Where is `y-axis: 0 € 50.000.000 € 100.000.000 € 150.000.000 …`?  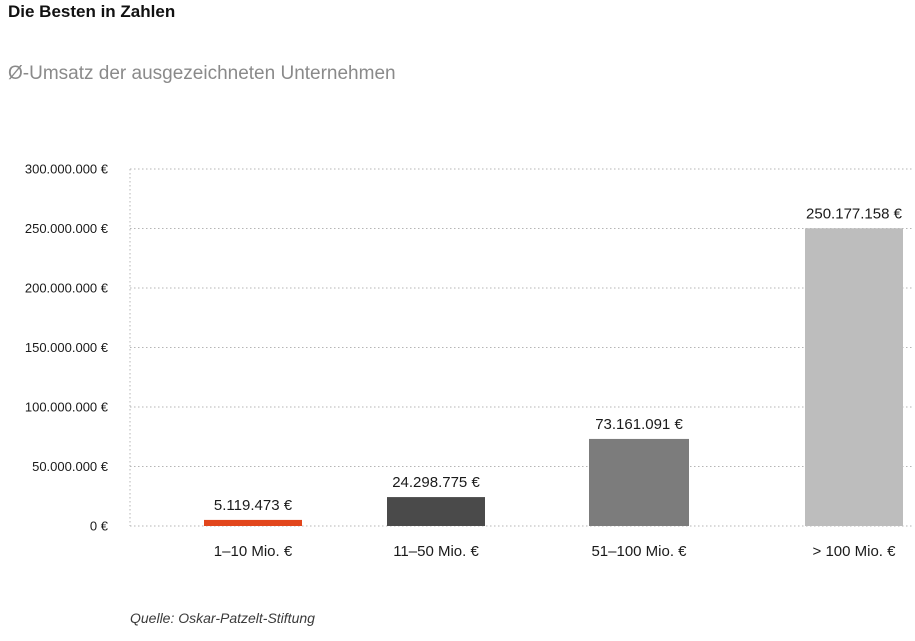 y-axis: 0 € 50.000.000 € 100.000.000 € 150.000.000 … is located at coordinates (67, 348).